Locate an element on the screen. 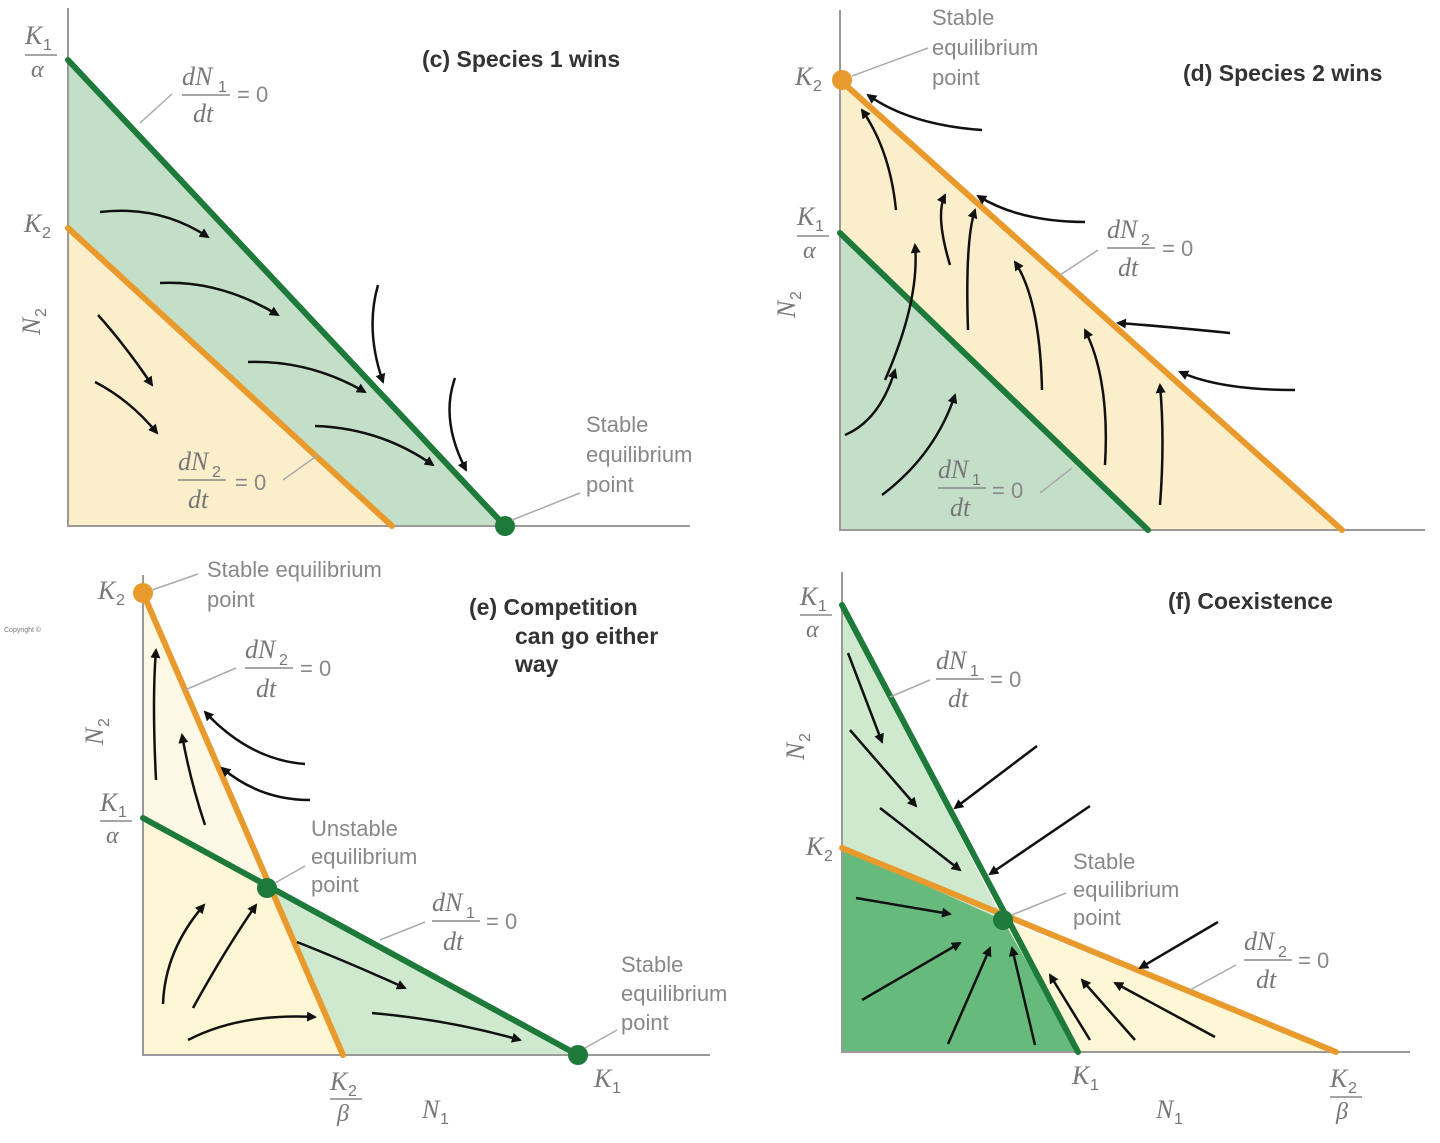  panel-c-point-label: Stable equilibrium point is located at coordinates (601, 466).